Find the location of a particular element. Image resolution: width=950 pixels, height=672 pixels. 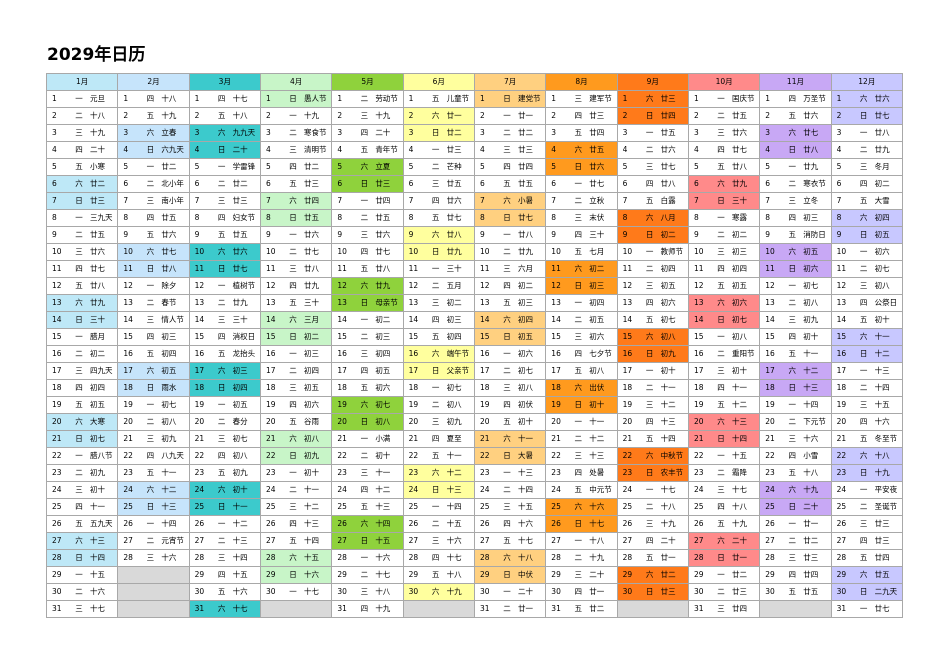

lunar-label: 十二 is located at coordinates (311, 506).